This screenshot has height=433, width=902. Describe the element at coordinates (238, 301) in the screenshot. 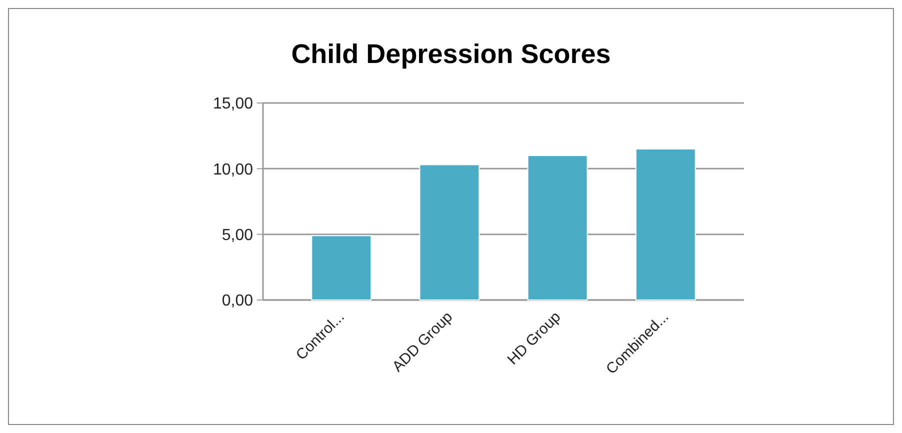

I see `y-tick-label: 0,00` at that location.